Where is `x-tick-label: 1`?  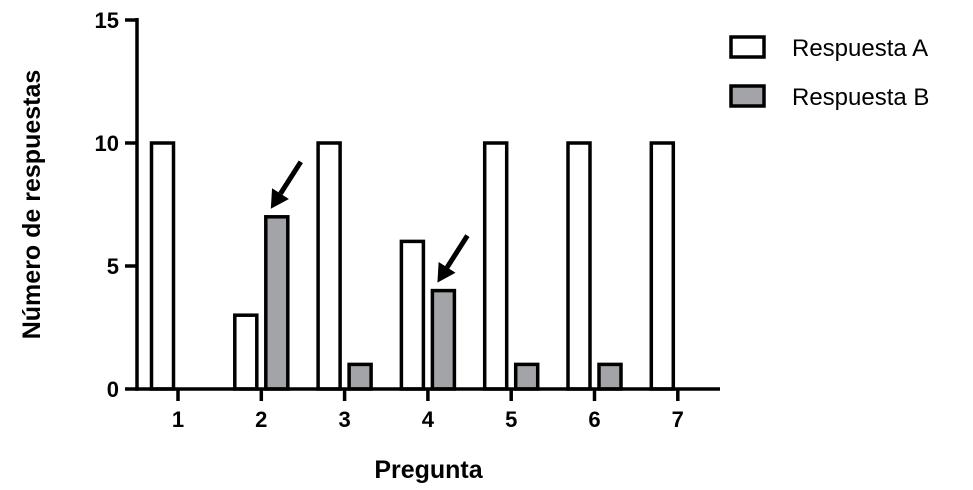 x-tick-label: 1 is located at coordinates (178, 419).